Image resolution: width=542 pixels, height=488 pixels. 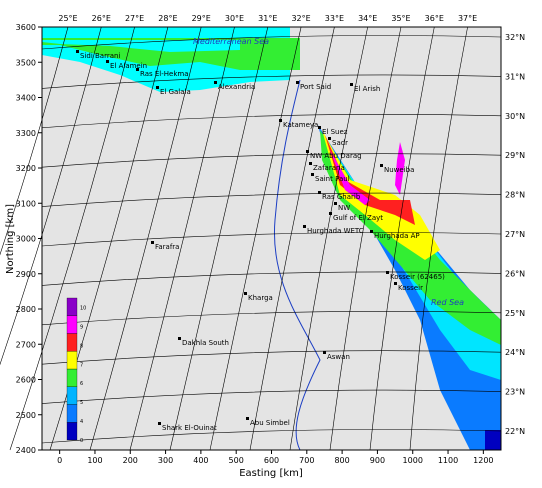 I want to click on place-label: Farafra, so click(x=167, y=247).